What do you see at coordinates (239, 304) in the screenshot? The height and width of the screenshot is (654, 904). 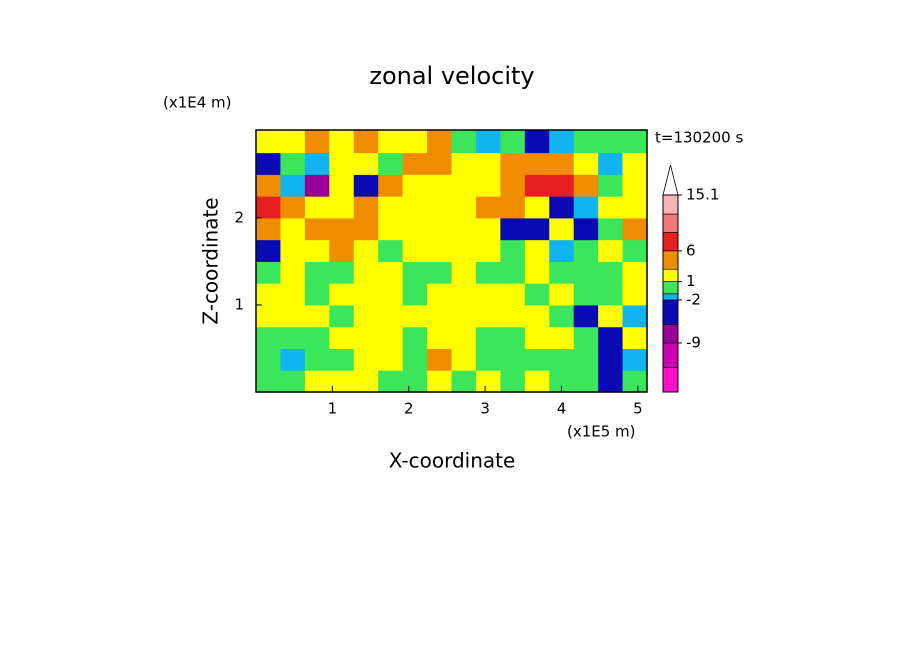 I see `y-tick-label: 1` at bounding box center [239, 304].